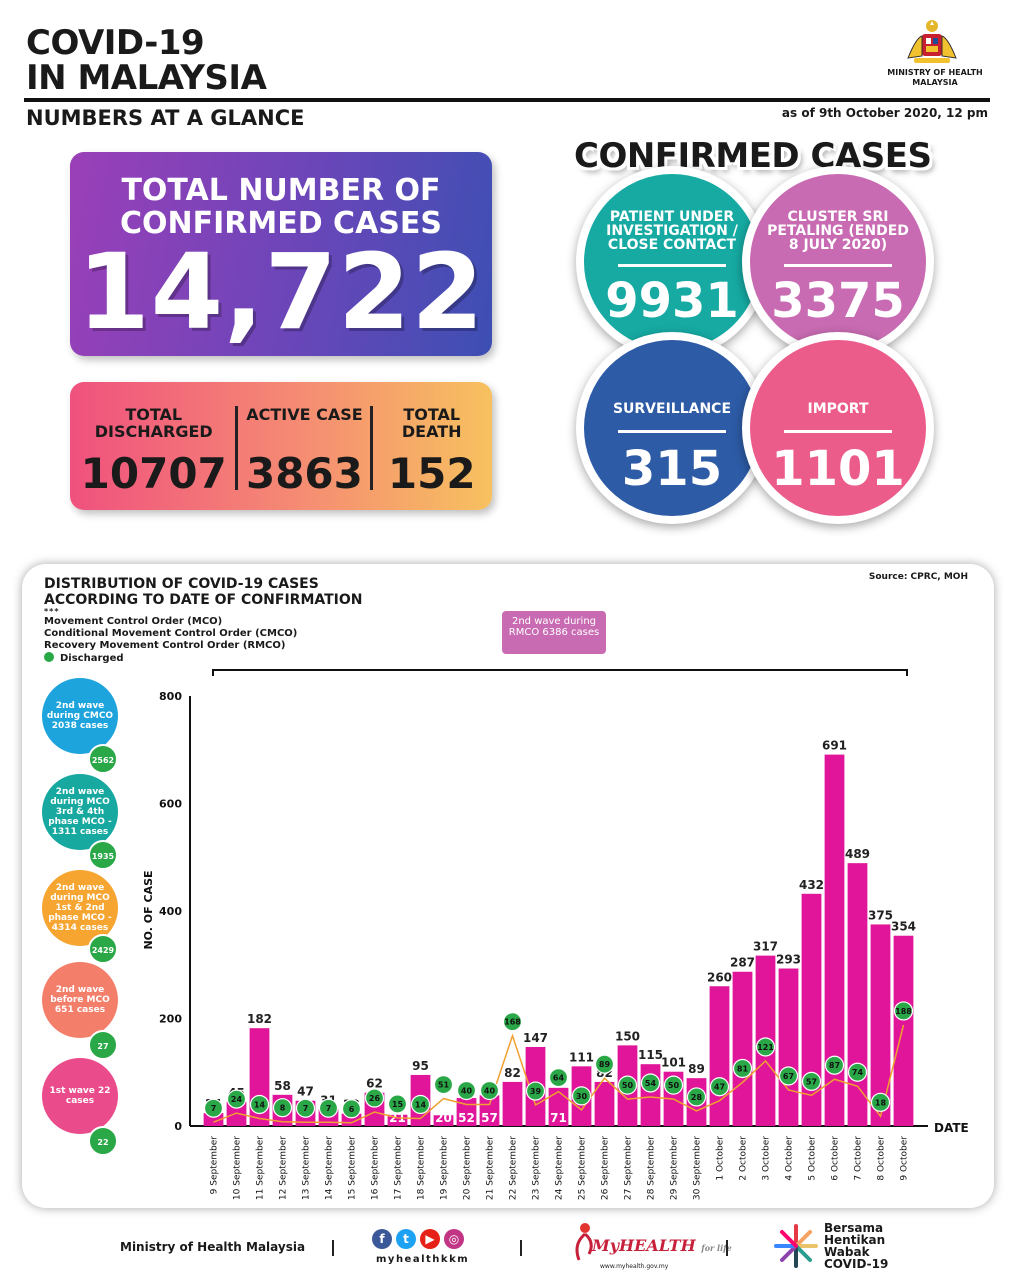 This screenshot has width=1016, height=1280. What do you see at coordinates (420, 1066) in the screenshot?
I see `bar-value-label: 95` at bounding box center [420, 1066].